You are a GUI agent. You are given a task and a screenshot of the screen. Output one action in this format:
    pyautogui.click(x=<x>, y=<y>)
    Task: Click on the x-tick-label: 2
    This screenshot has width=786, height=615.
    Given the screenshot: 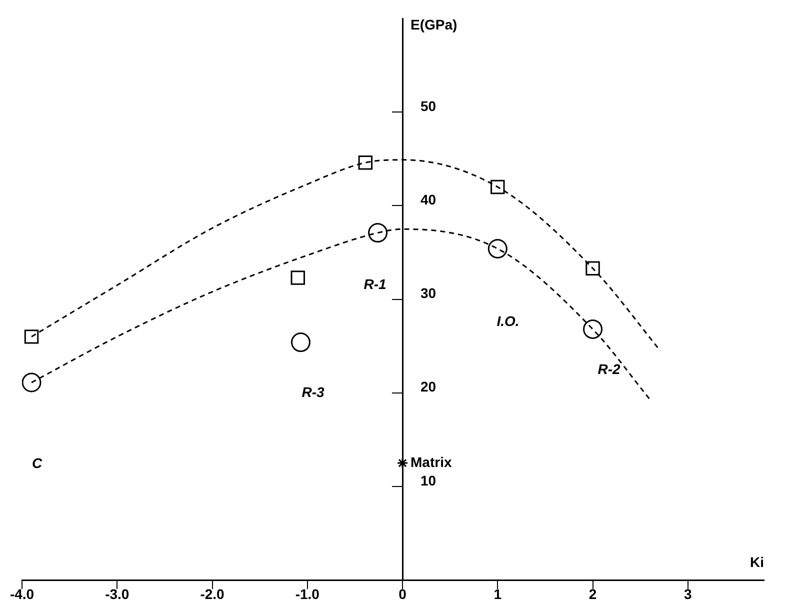 What is the action you would take?
    pyautogui.click(x=592, y=594)
    